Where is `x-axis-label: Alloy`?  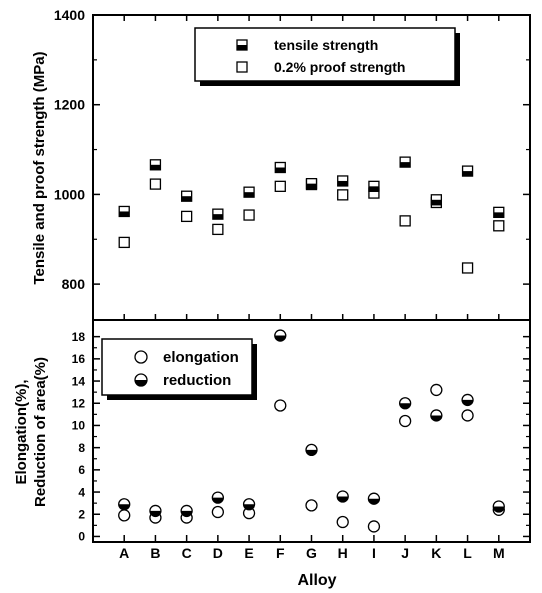 x-axis-label: Alloy is located at coordinates (316, 580).